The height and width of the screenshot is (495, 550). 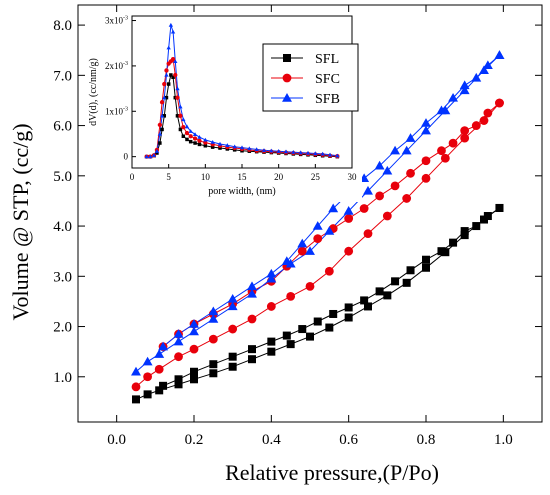 What do you see at coordinates (310, 77) in the screenshot?
I see `legend: SFL SFC SFB` at bounding box center [310, 77].